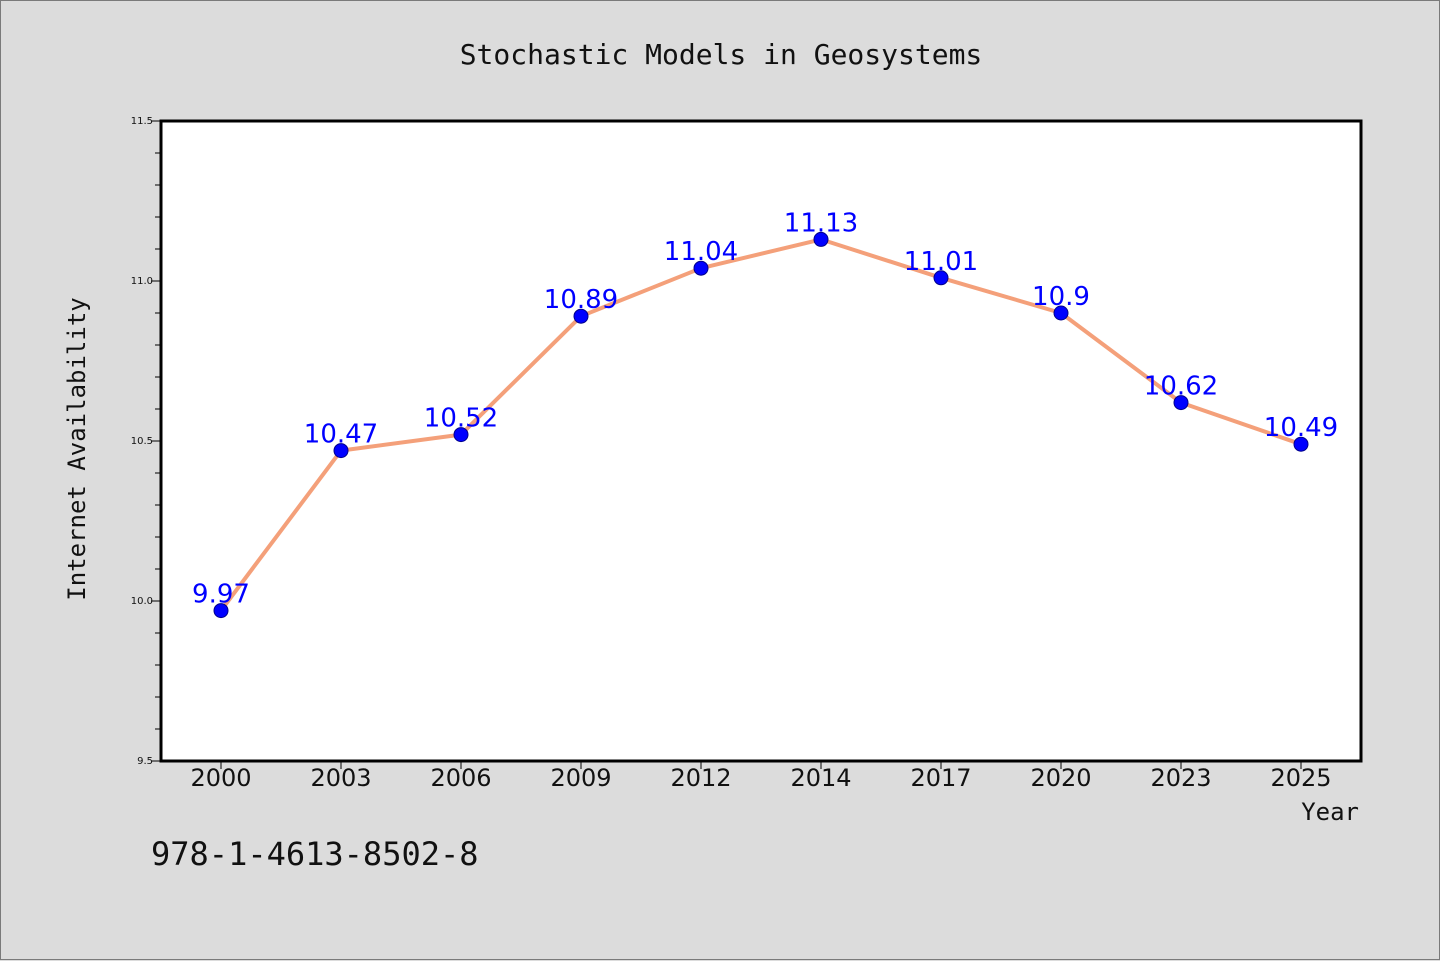  What do you see at coordinates (721, 54) in the screenshot?
I see `chart-title: Stochastic Models in Geosystems` at bounding box center [721, 54].